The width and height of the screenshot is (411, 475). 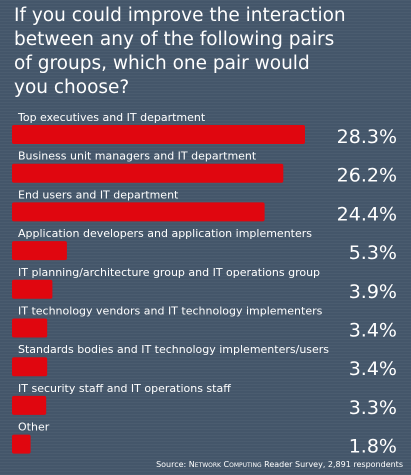 I want to click on value-label-application-developers-and-application-implementers: 5.3%, so click(x=373, y=253).